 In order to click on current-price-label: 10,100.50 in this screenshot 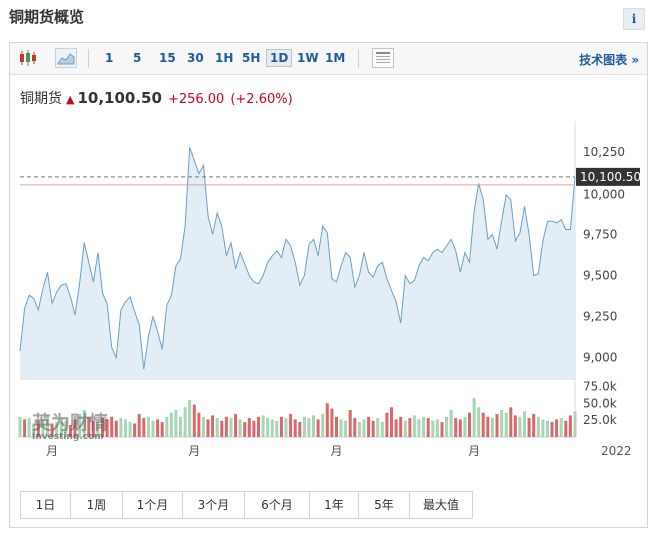, I will do `click(610, 177)`.